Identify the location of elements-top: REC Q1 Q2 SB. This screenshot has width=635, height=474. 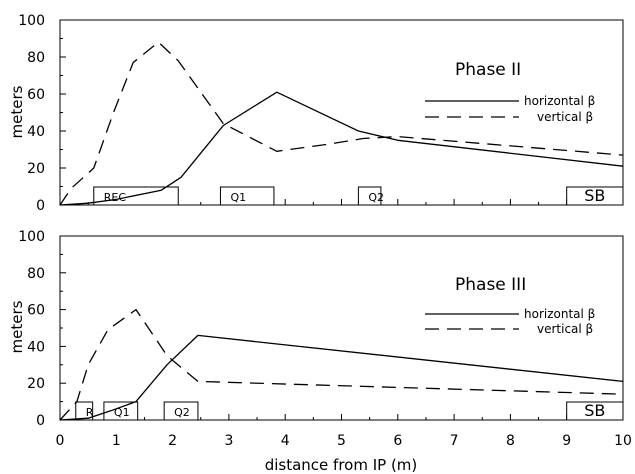
(358, 196).